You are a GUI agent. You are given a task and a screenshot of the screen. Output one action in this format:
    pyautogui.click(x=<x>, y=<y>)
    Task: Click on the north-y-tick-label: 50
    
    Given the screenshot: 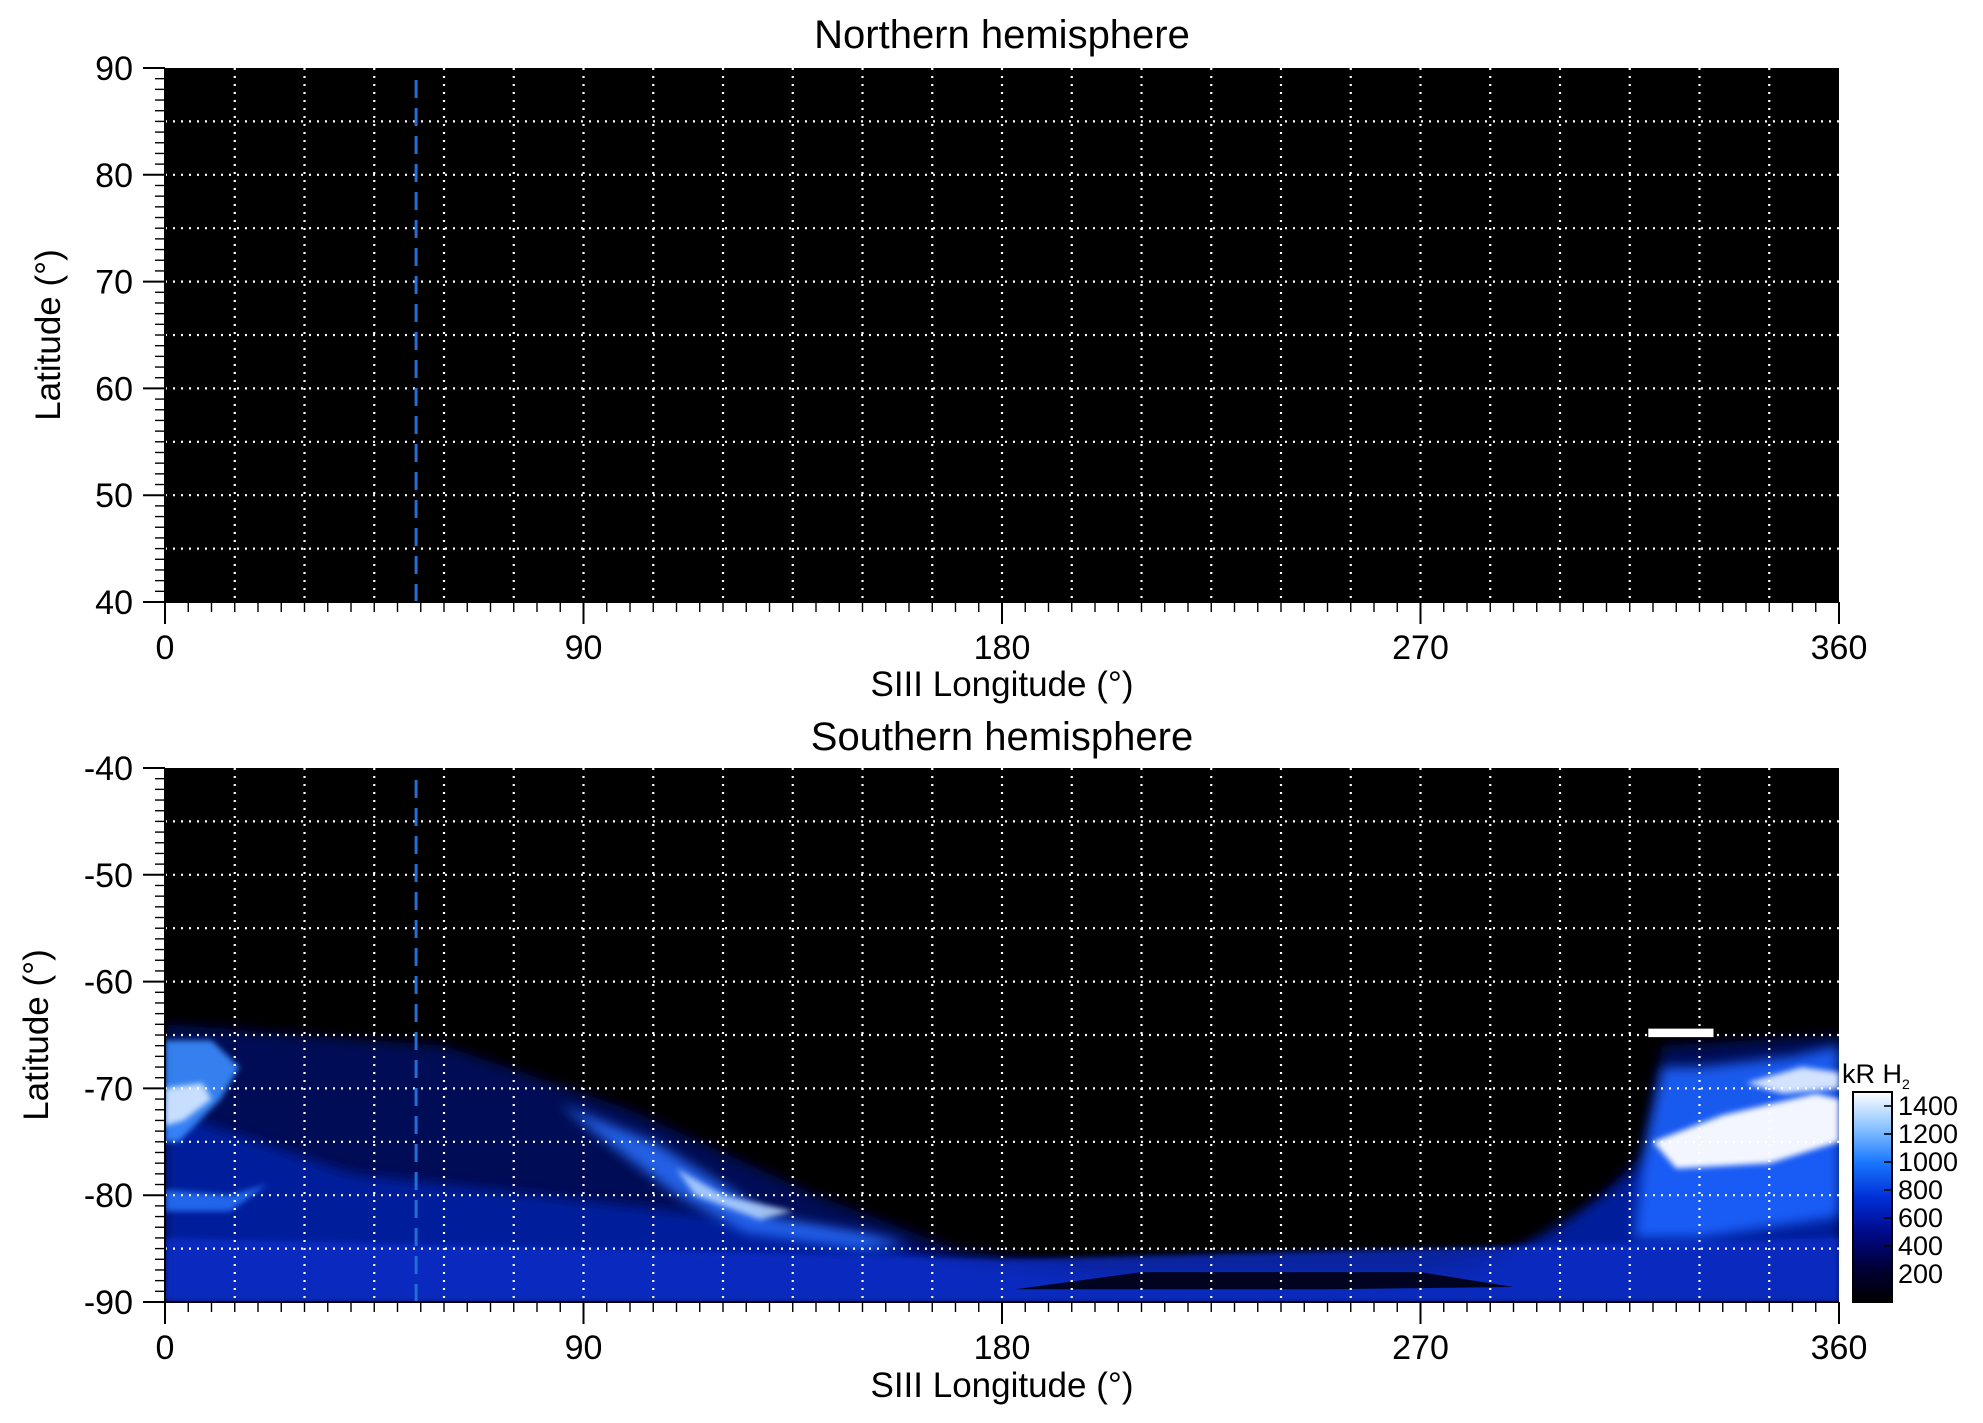 What is the action you would take?
    pyautogui.click(x=114, y=496)
    